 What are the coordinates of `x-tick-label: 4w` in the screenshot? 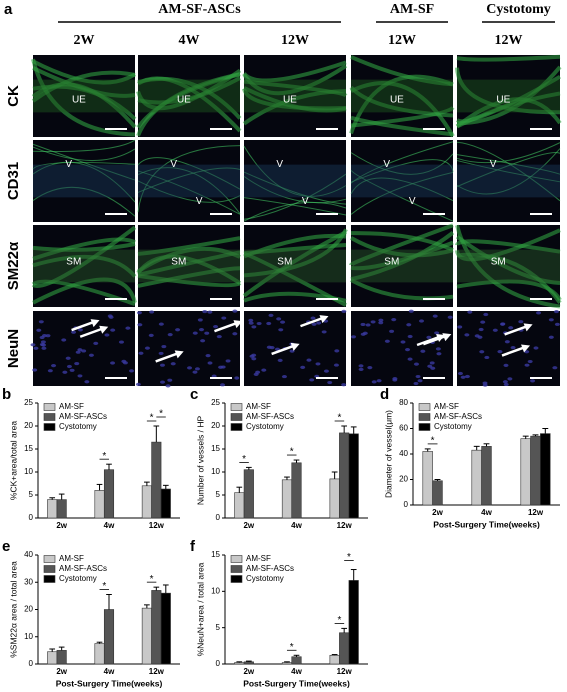 It's located at (109, 525).